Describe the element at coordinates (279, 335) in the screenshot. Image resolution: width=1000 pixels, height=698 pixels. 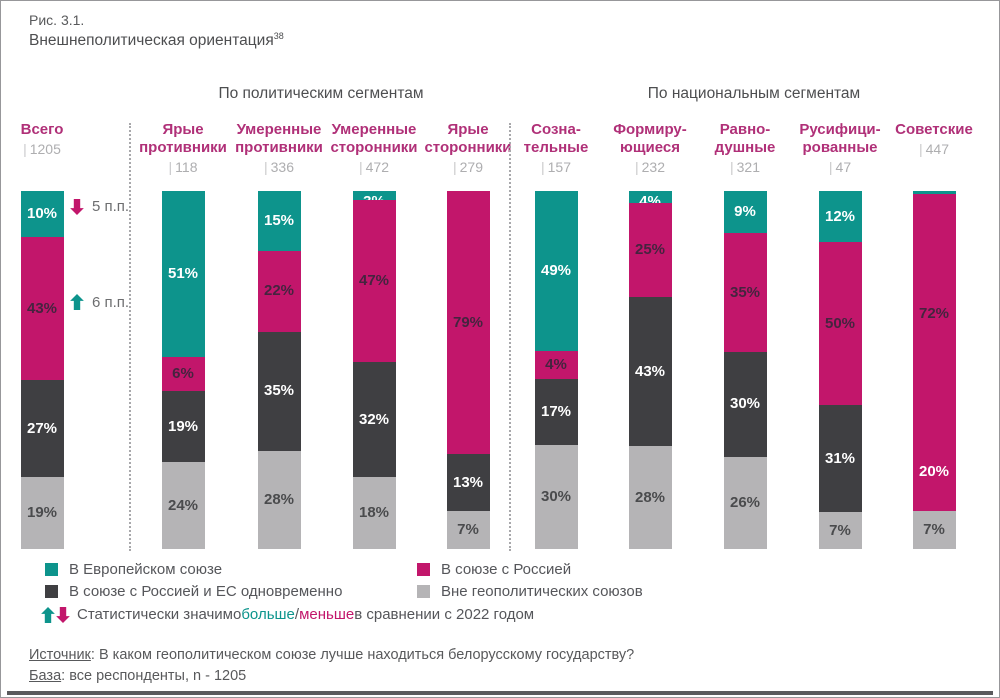
I see `segment-column: Умеренные противники | 336 15% 22% 35% 28%` at that location.